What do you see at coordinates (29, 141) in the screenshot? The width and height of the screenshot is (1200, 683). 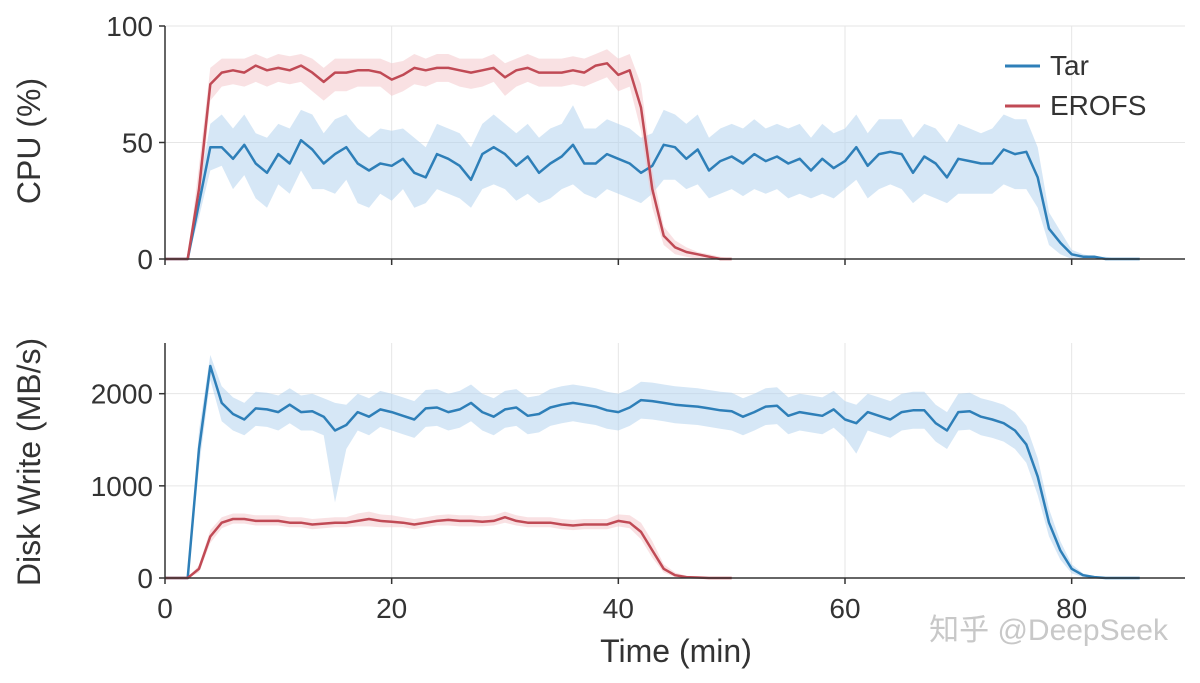 I see `cpu-y-axis-label: CPU (%)` at bounding box center [29, 141].